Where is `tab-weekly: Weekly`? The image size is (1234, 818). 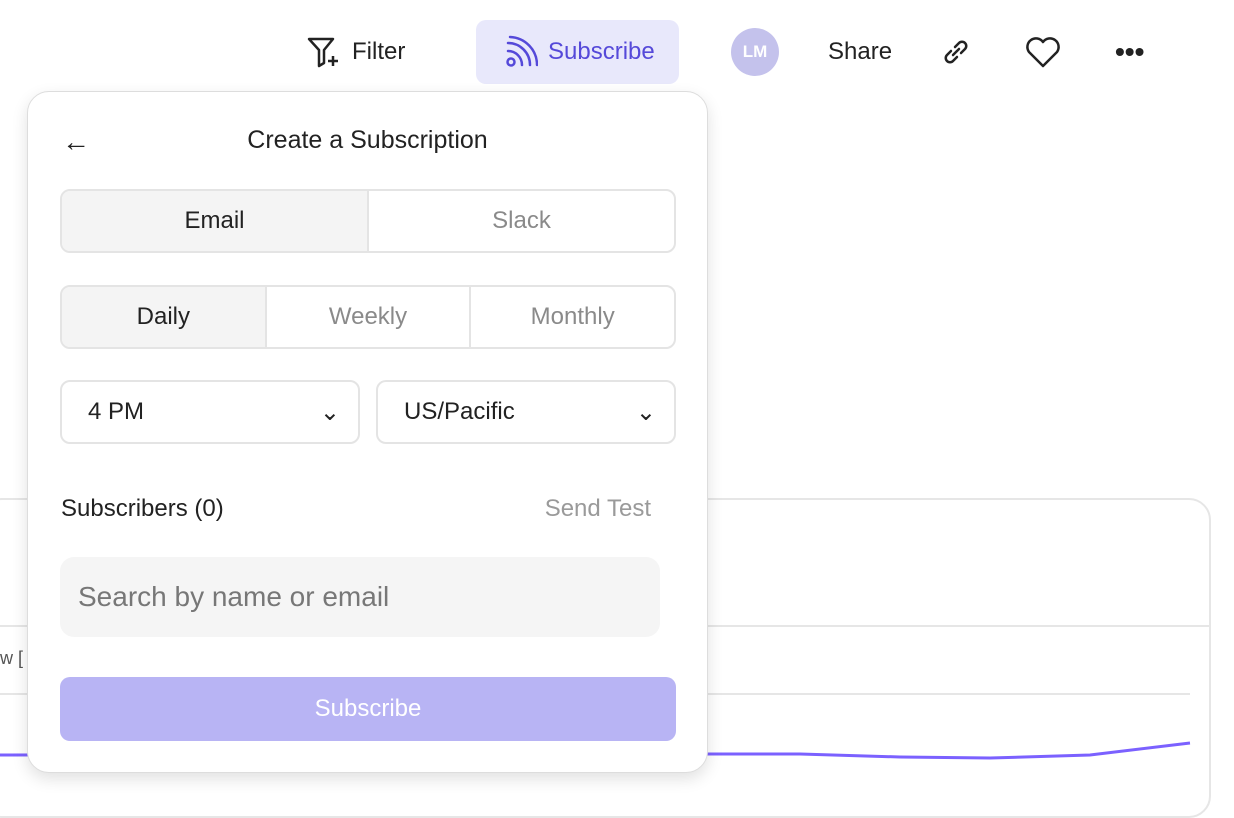 tab-weekly: Weekly is located at coordinates (367, 317).